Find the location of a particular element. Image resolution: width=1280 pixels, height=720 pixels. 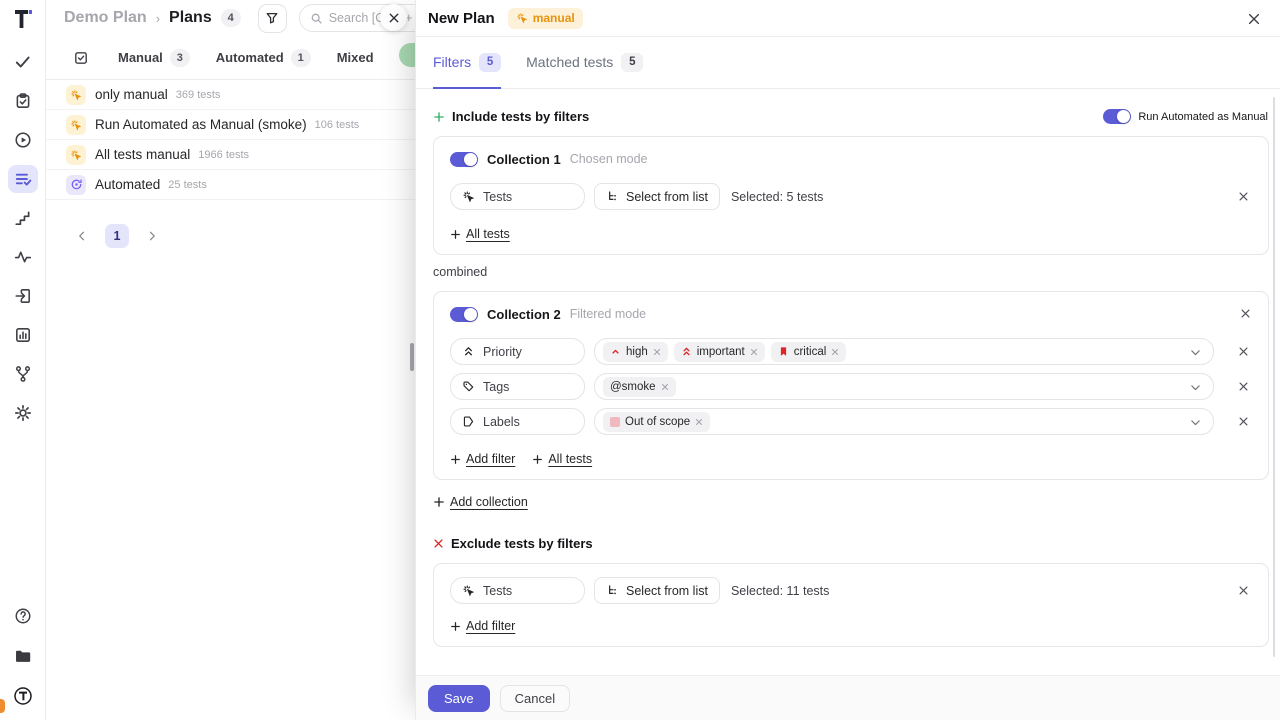

priority-field: Priority is located at coordinates (517, 351).